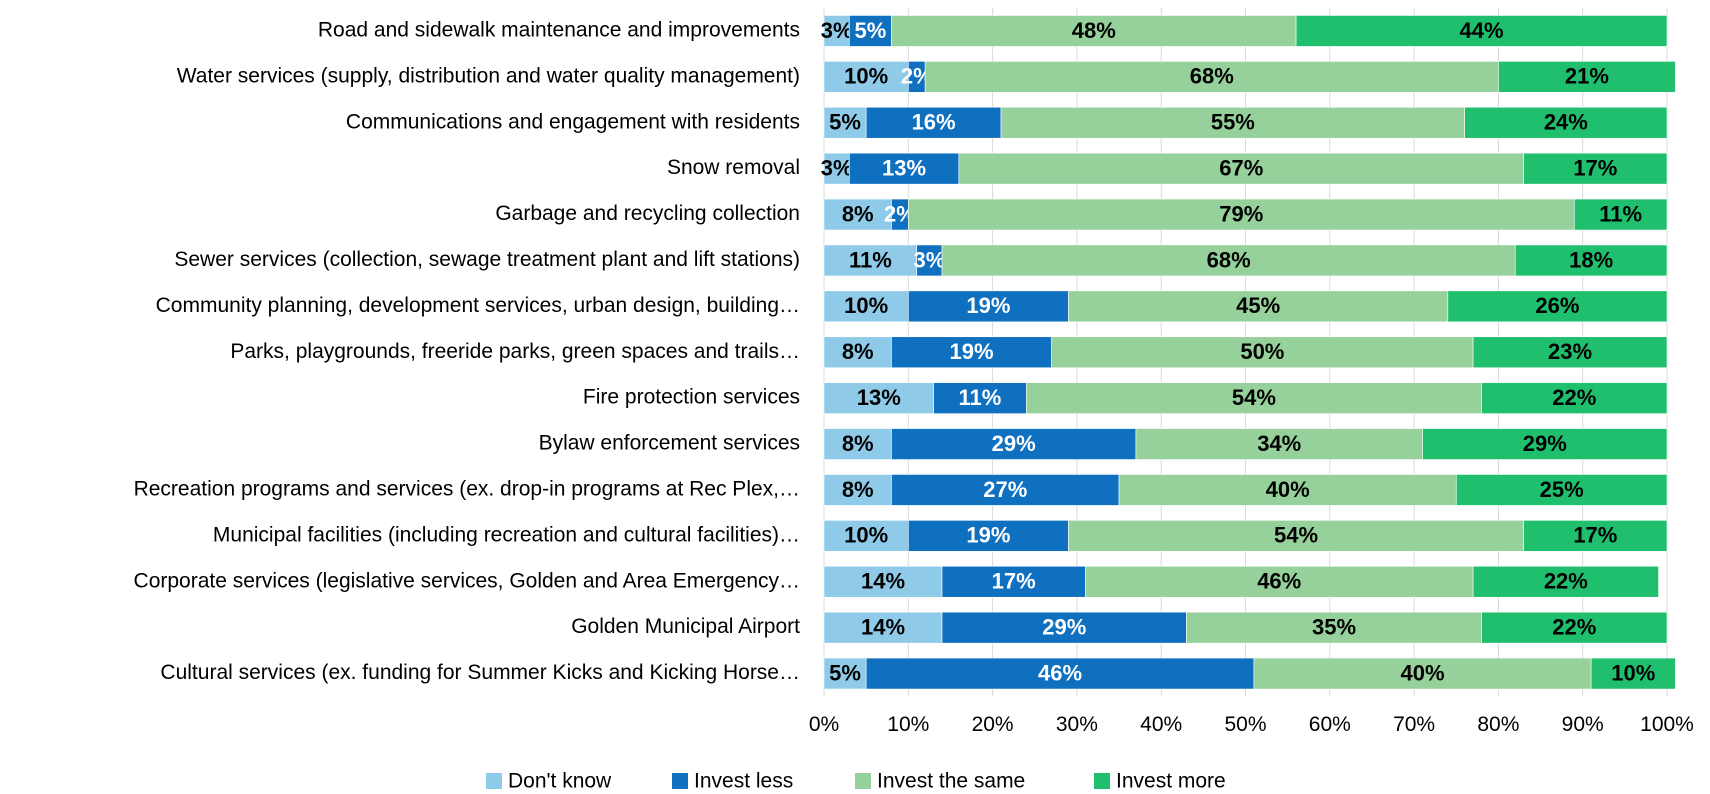 The width and height of the screenshot is (1710, 794). Describe the element at coordinates (1482, 30) in the screenshot. I see `value-label: 44%` at that location.